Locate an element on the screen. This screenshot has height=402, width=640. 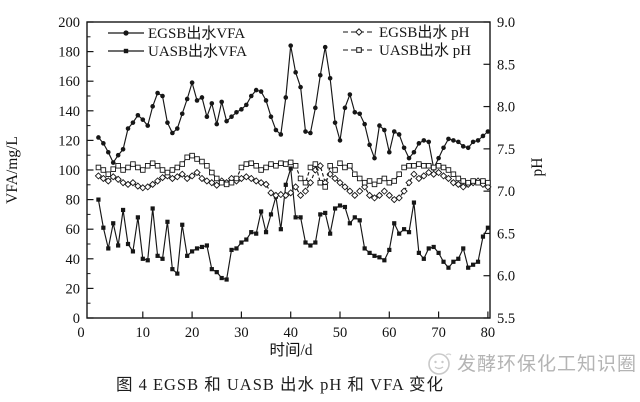
legend-marker-uasb-ph-icon is located at coordinates (359, 49).